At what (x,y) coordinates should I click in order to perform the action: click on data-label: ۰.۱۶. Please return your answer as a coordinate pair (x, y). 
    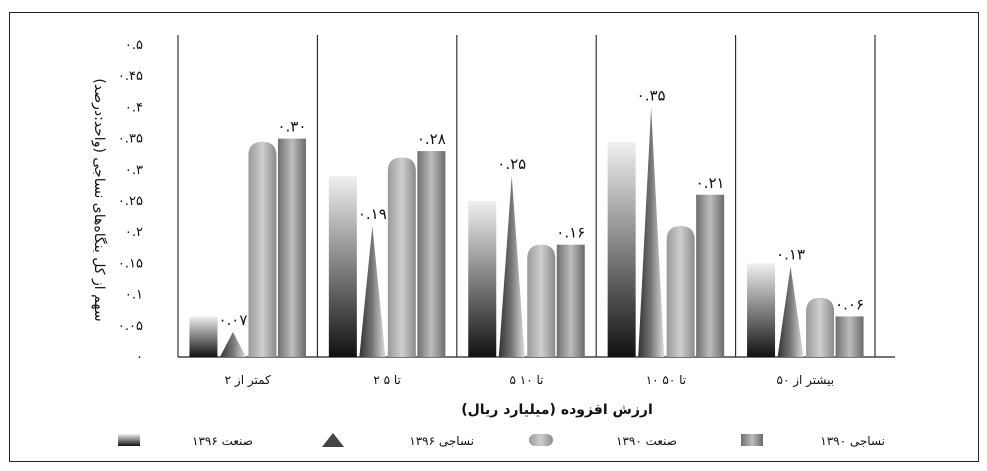
    Looking at the image, I should click on (570, 233).